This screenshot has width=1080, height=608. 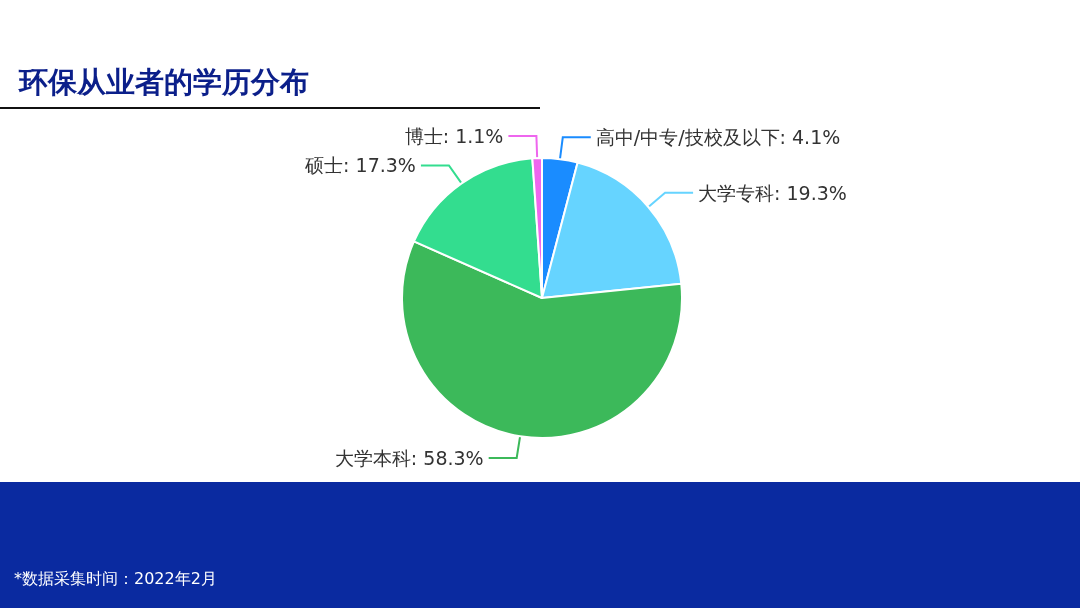 What do you see at coordinates (360, 165) in the screenshot?
I see `slice-label: 硕士: 17.3%` at bounding box center [360, 165].